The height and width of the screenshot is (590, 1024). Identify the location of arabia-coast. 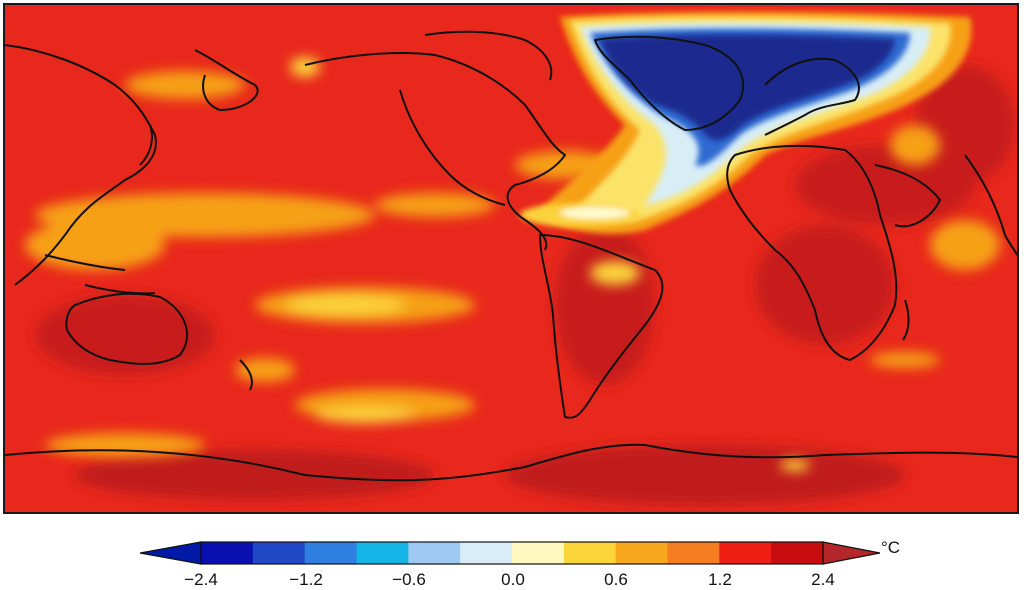
(907, 196).